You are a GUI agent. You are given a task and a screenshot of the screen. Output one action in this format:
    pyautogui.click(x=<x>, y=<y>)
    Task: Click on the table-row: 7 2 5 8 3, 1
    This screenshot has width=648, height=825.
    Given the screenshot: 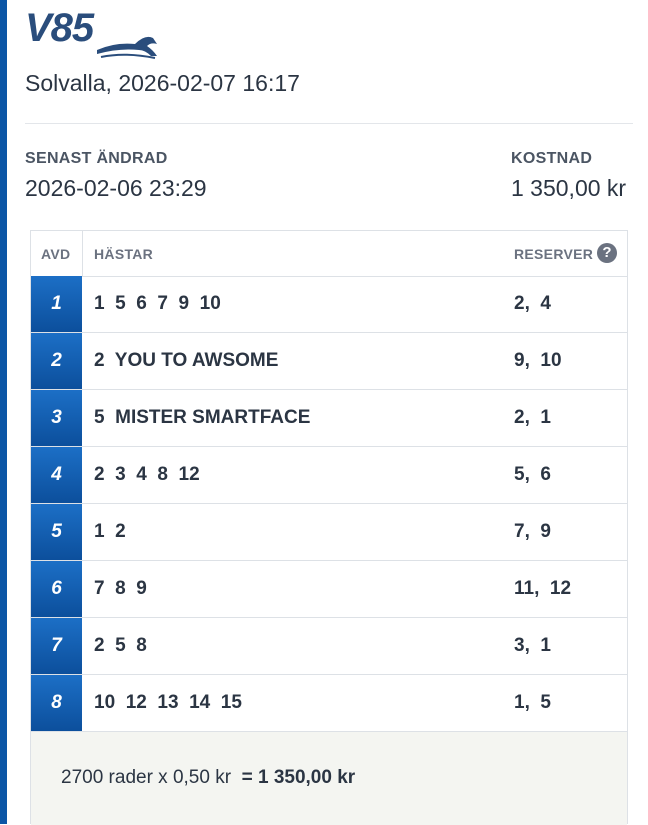 What is the action you would take?
    pyautogui.click(x=329, y=646)
    